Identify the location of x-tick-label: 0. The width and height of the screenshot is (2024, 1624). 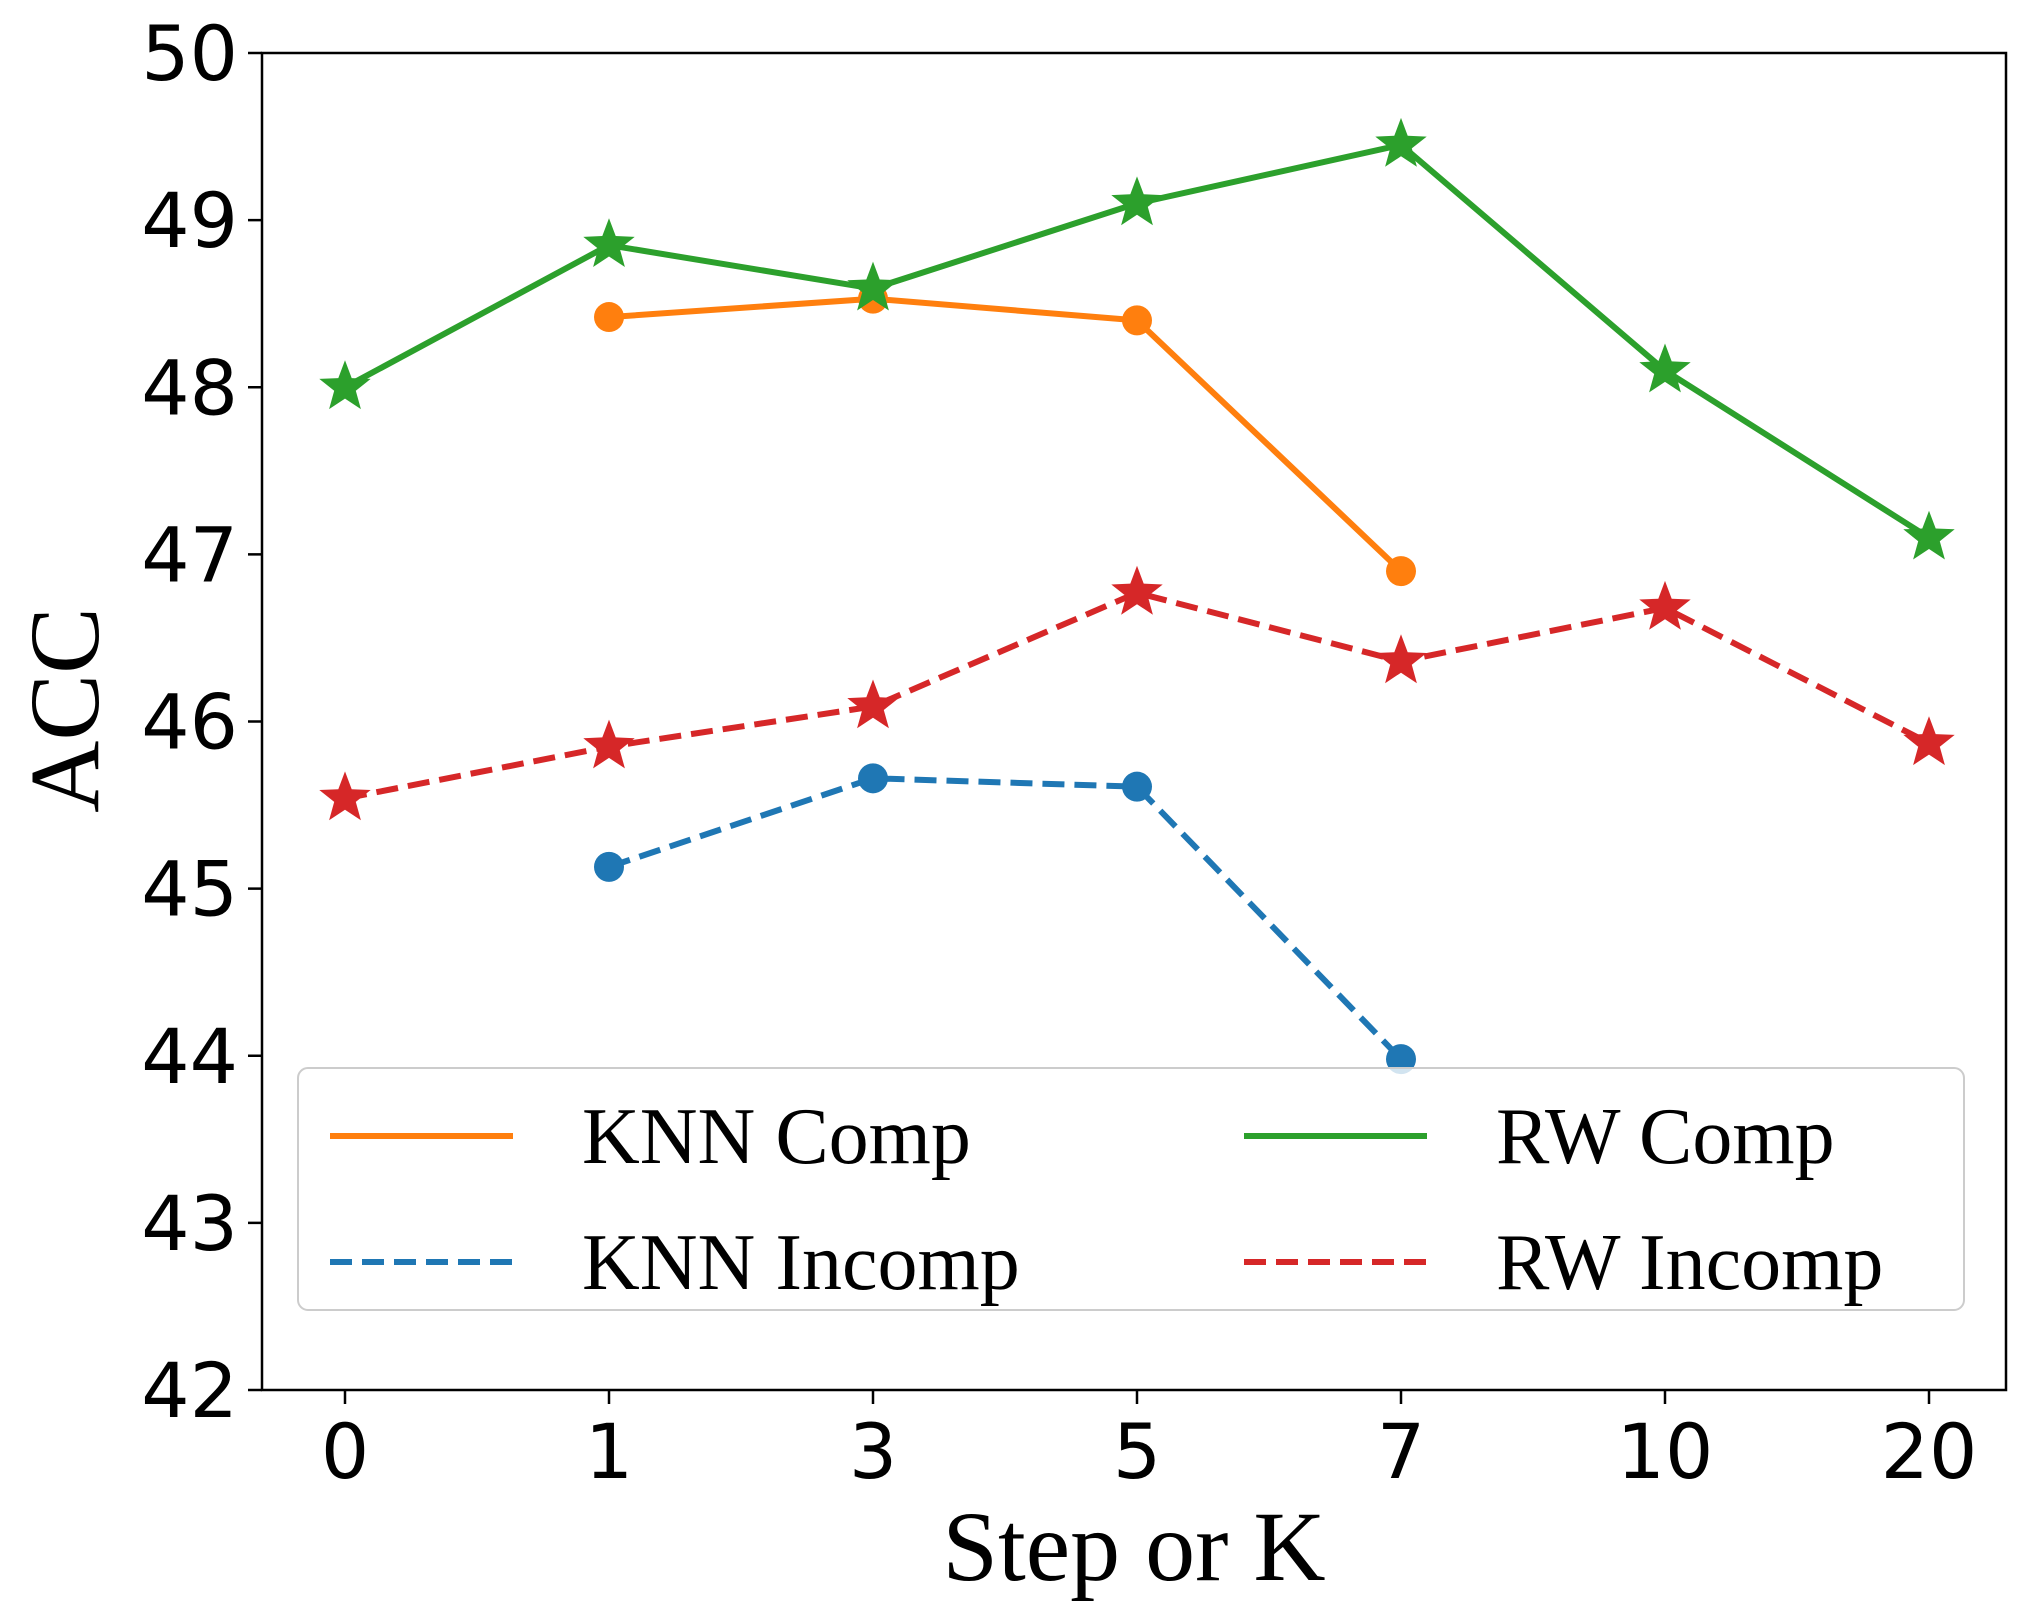
(345, 1451).